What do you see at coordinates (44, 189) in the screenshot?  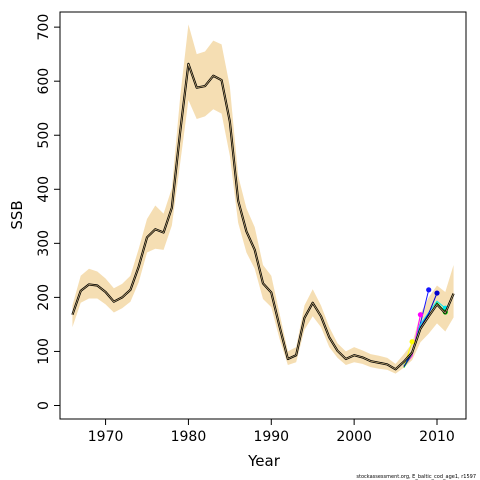 I see `y-tick-label: 400` at bounding box center [44, 189].